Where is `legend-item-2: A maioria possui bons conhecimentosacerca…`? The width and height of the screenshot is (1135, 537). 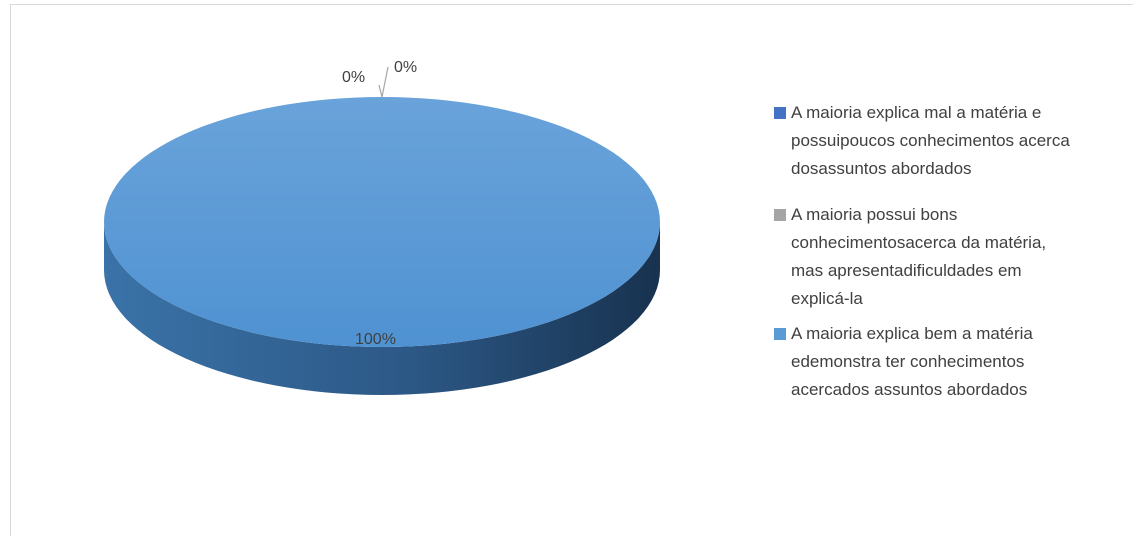 legend-item-2: A maioria possui bons conhecimentosacerca… is located at coordinates (954, 257).